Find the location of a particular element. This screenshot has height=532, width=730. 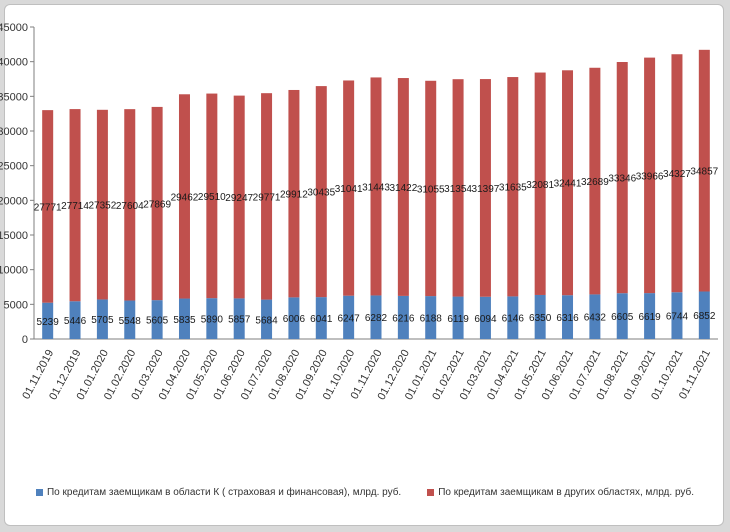

data-label-other-sectors: 33966 is located at coordinates (650, 176).